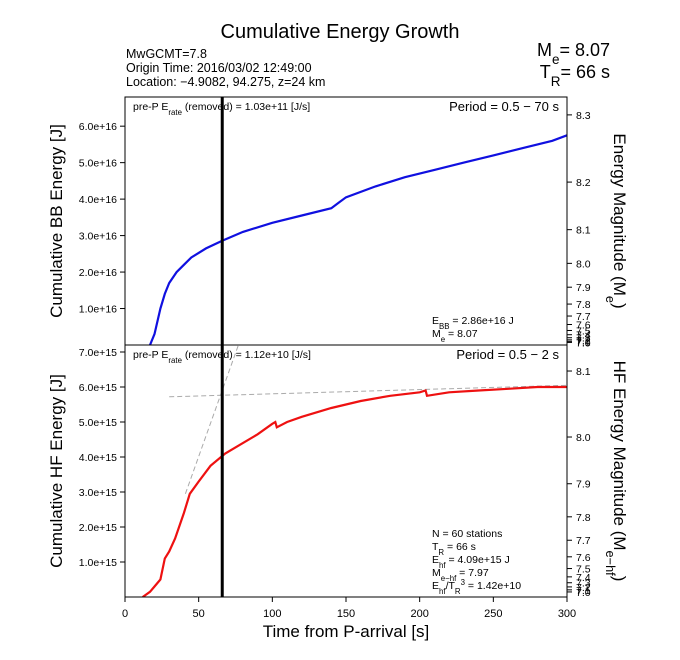 The height and width of the screenshot is (660, 680). What do you see at coordinates (98, 528) in the screenshot?
I see `y-tick-label: 2.0e+15` at bounding box center [98, 528].